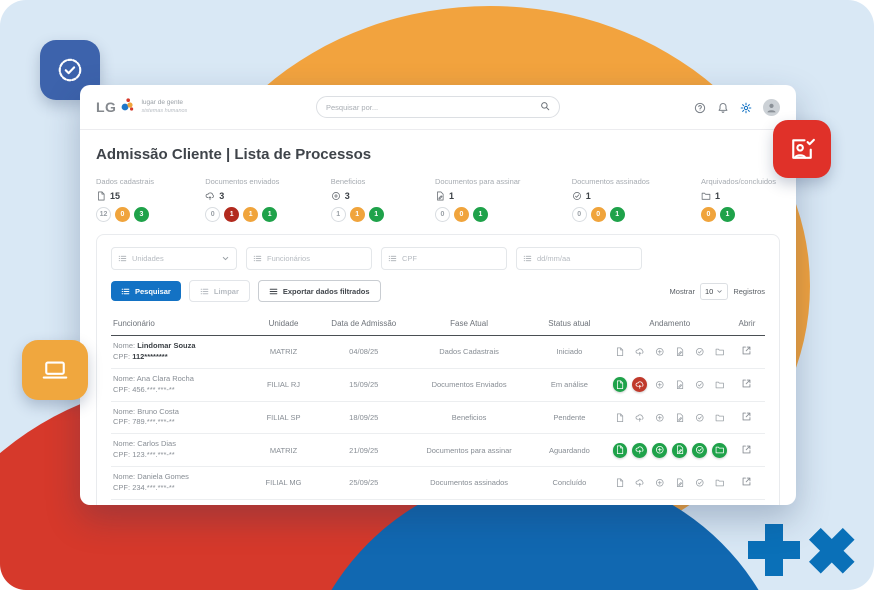 The height and width of the screenshot is (590, 874). Describe the element at coordinates (180, 502) in the screenshot. I see `employee-cell: Nome: Eduardo Lima CPF: 567.***.***-**` at that location.